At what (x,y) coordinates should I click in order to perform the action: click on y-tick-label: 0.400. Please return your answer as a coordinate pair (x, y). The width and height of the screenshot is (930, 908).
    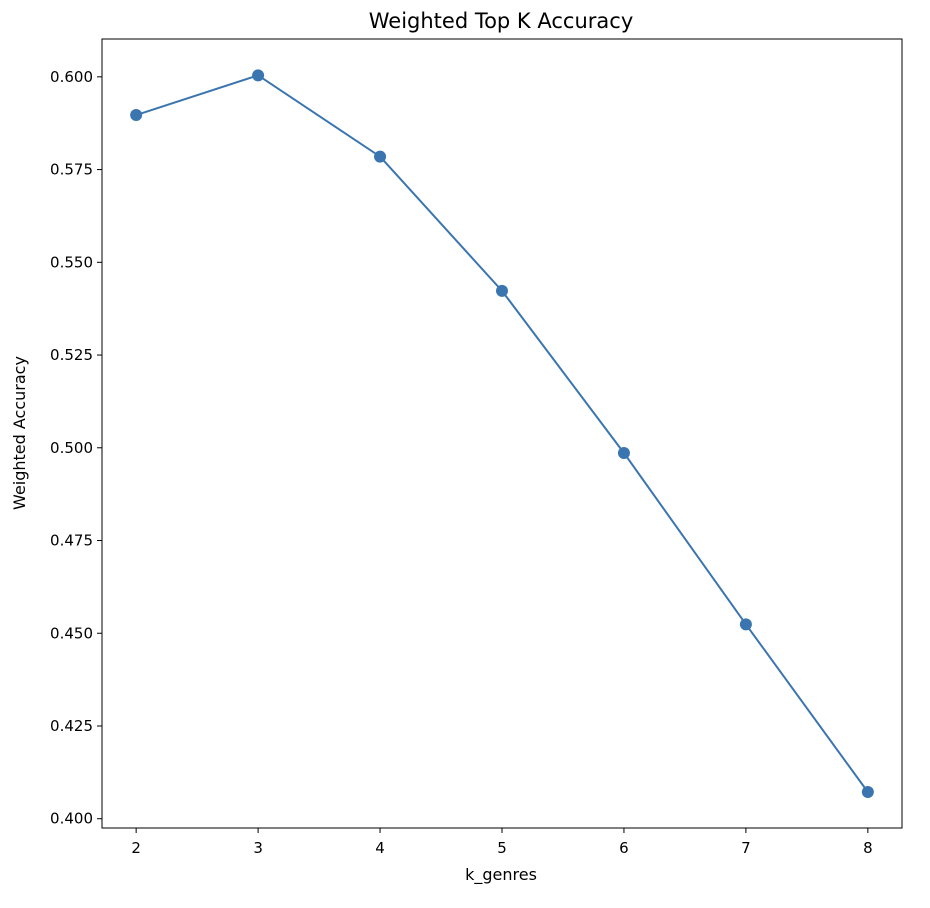
    Looking at the image, I should click on (71, 819).